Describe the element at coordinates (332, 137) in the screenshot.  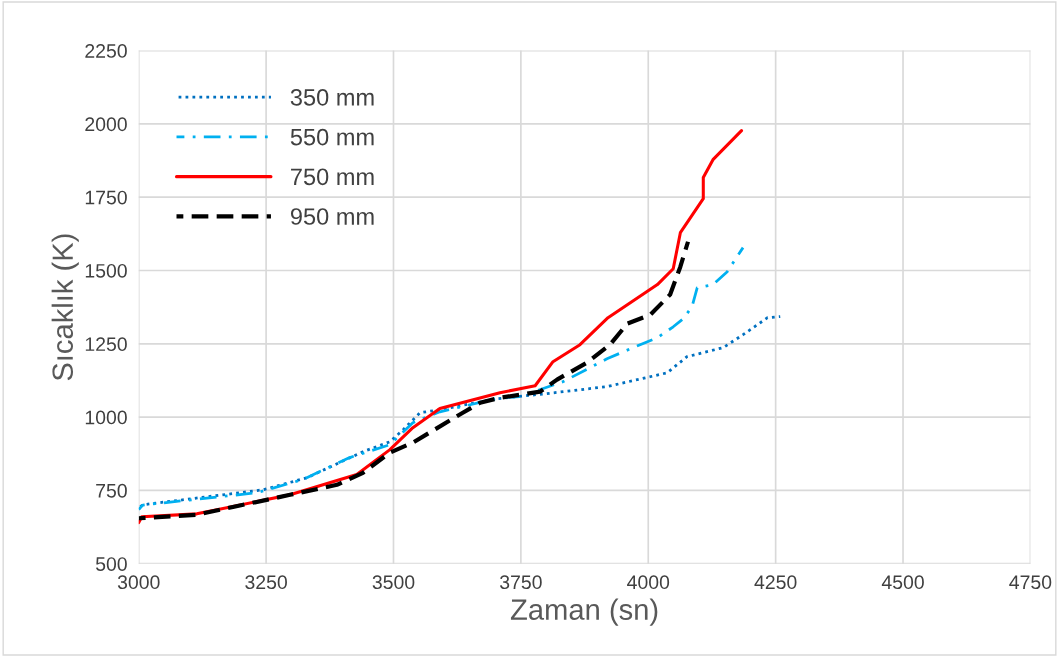
I see `legend-label: 550 mm` at that location.